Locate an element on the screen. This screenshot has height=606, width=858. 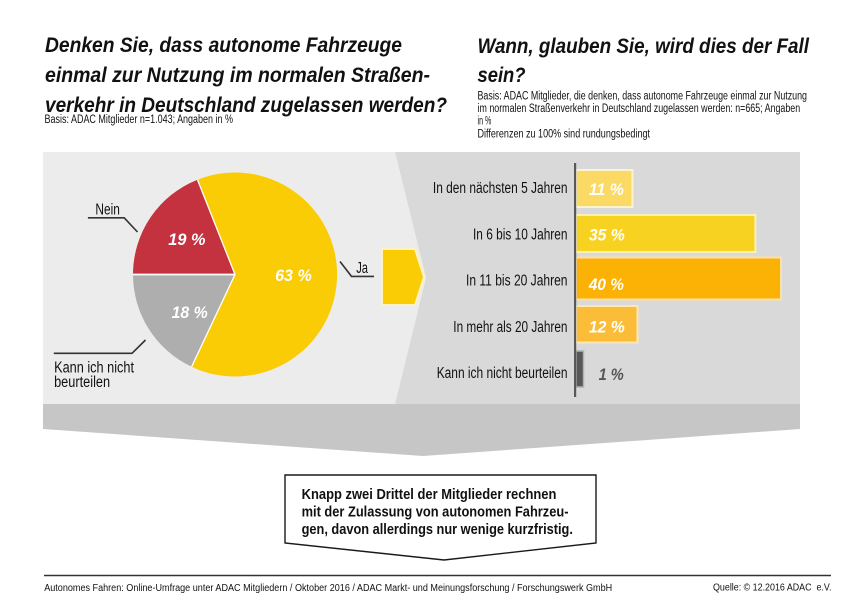
svg-text: 35 % is located at coordinates (607, 235).